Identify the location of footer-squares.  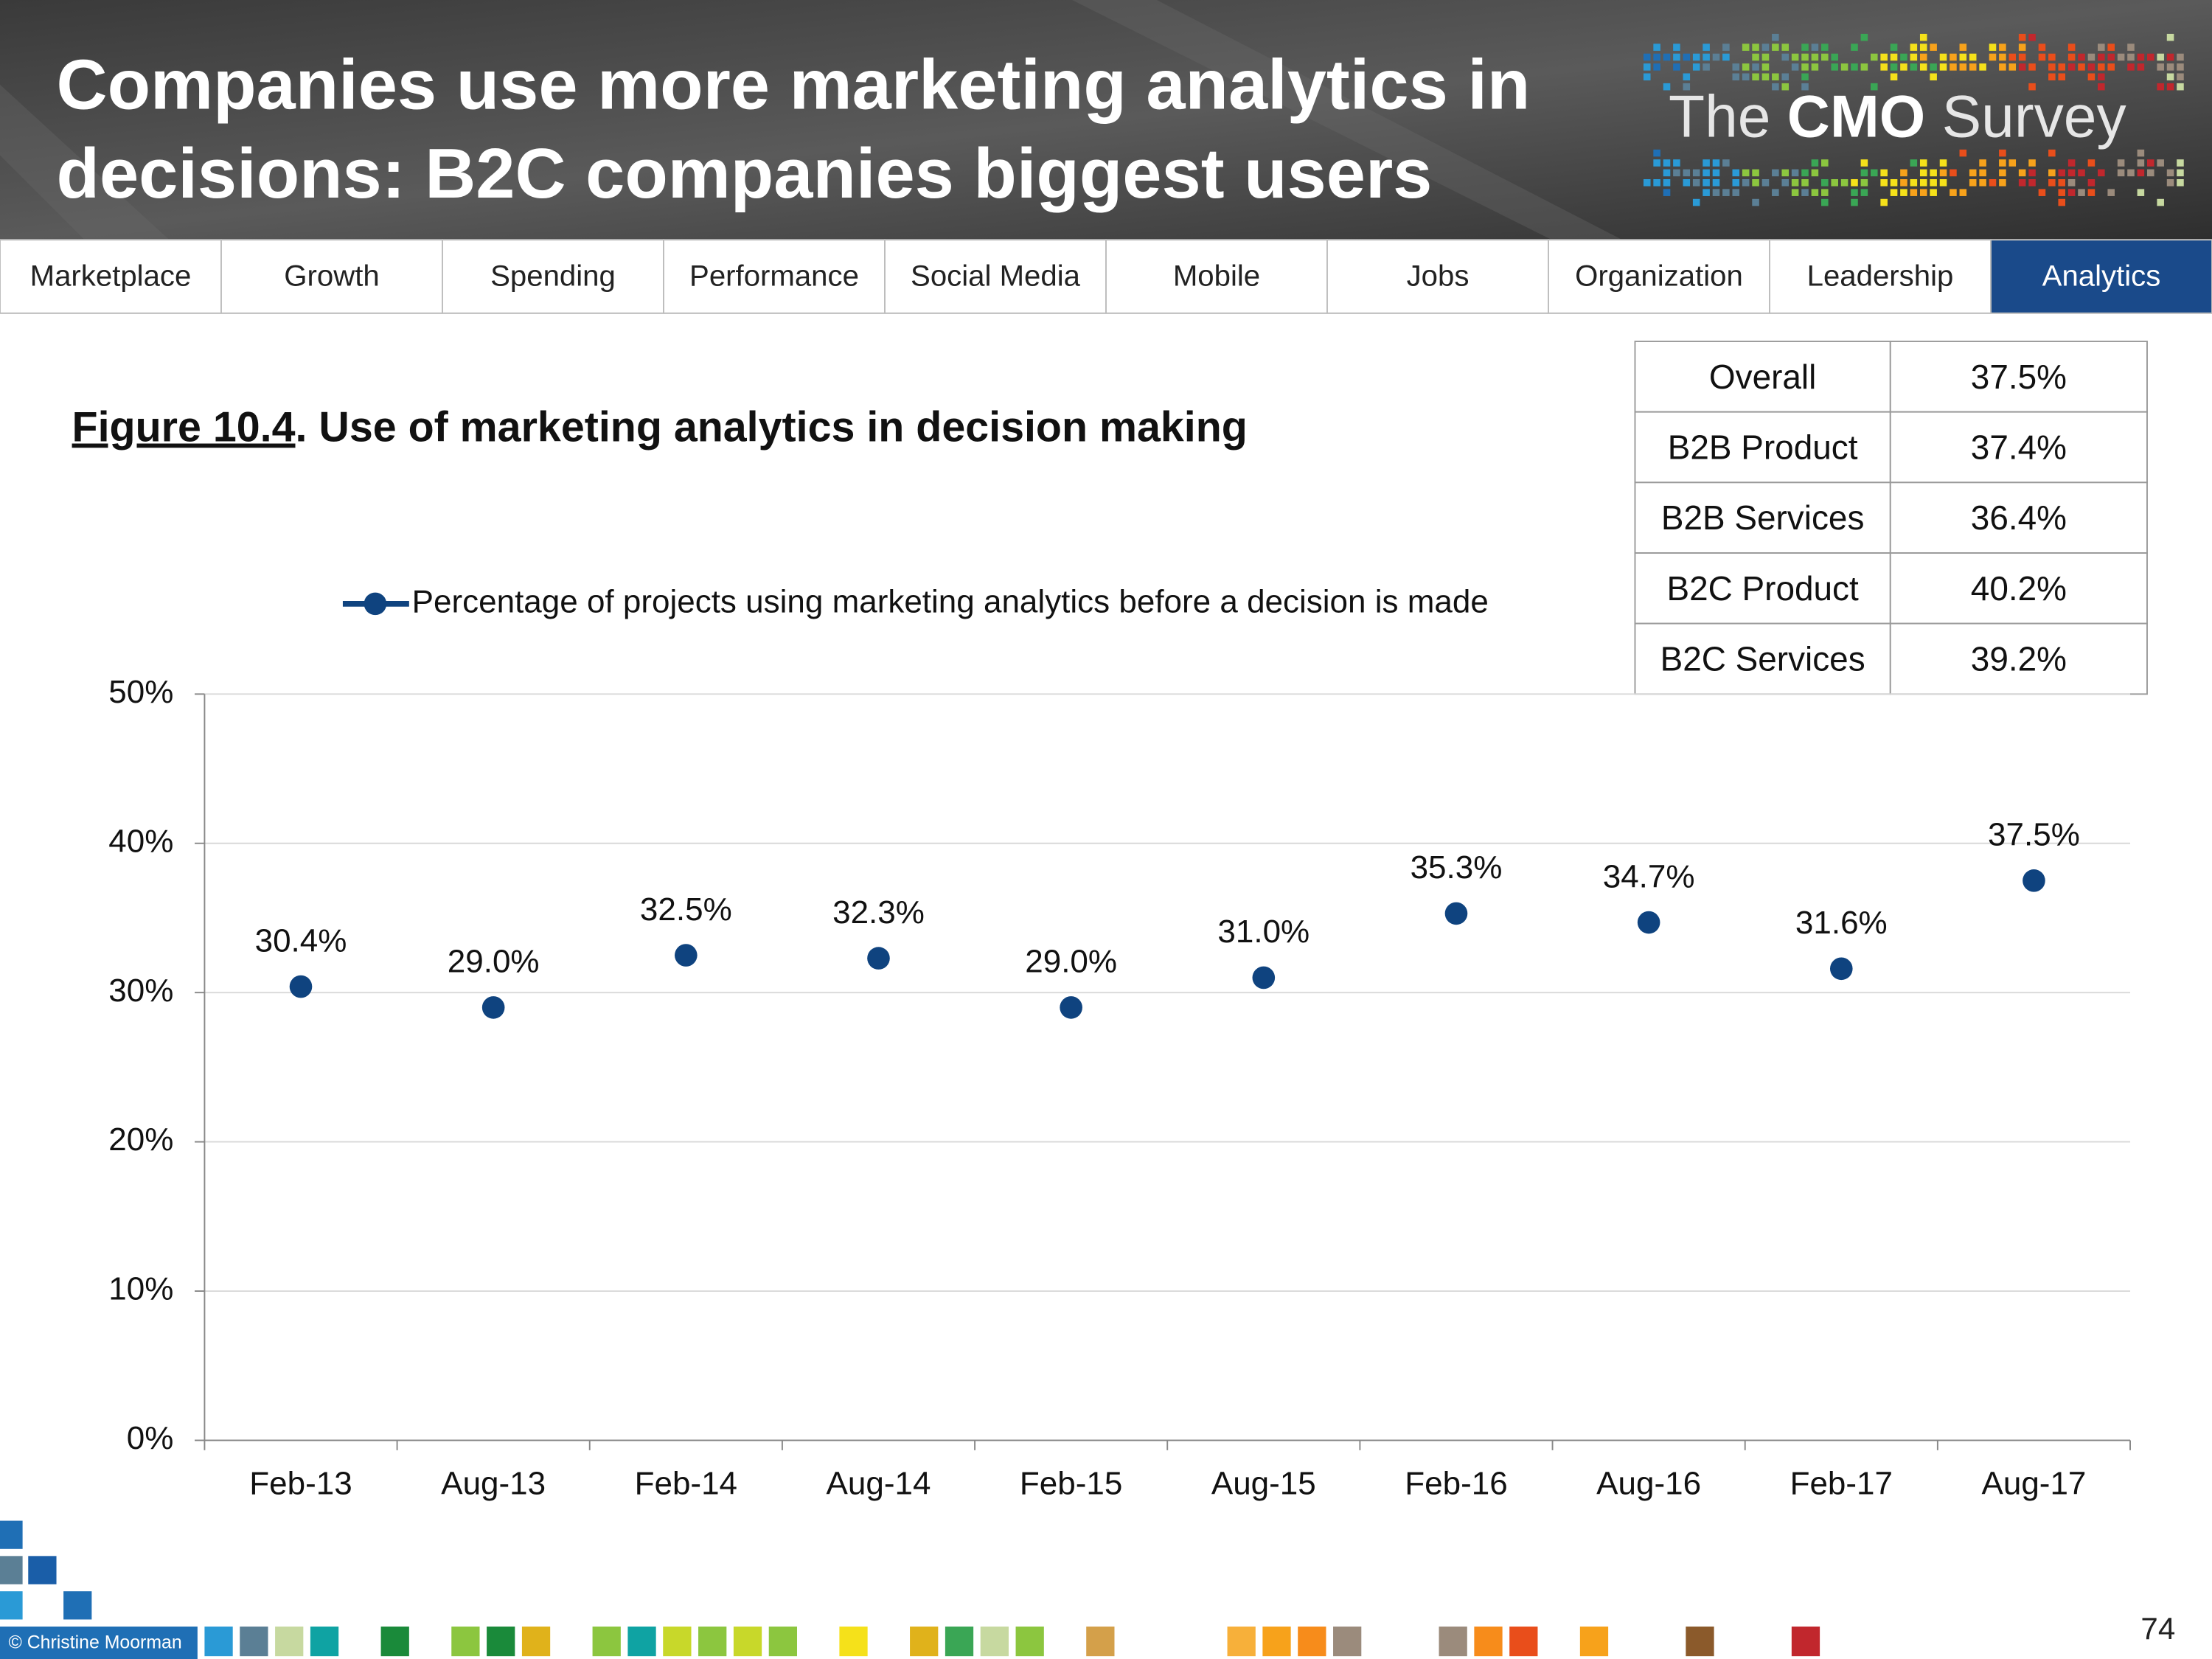
(1012, 1641).